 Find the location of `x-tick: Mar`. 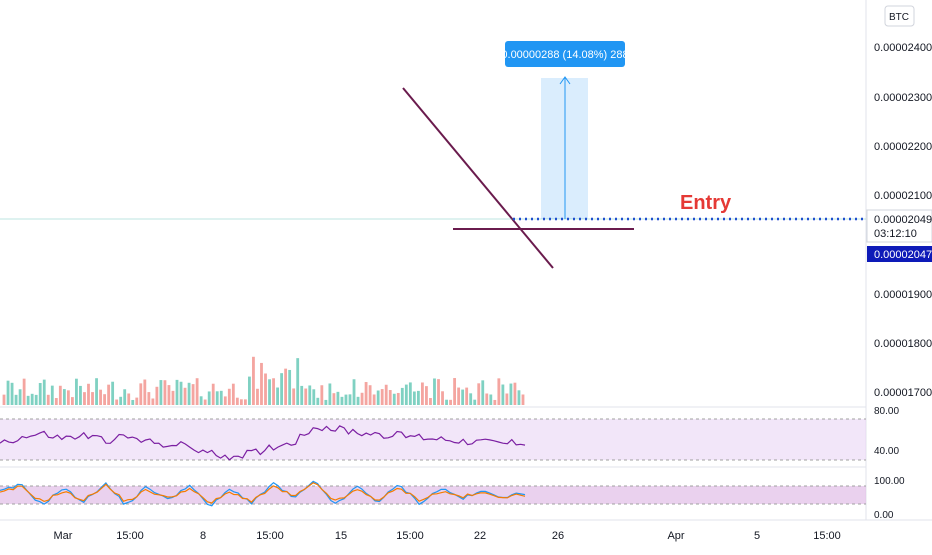

x-tick: Mar is located at coordinates (63, 536).